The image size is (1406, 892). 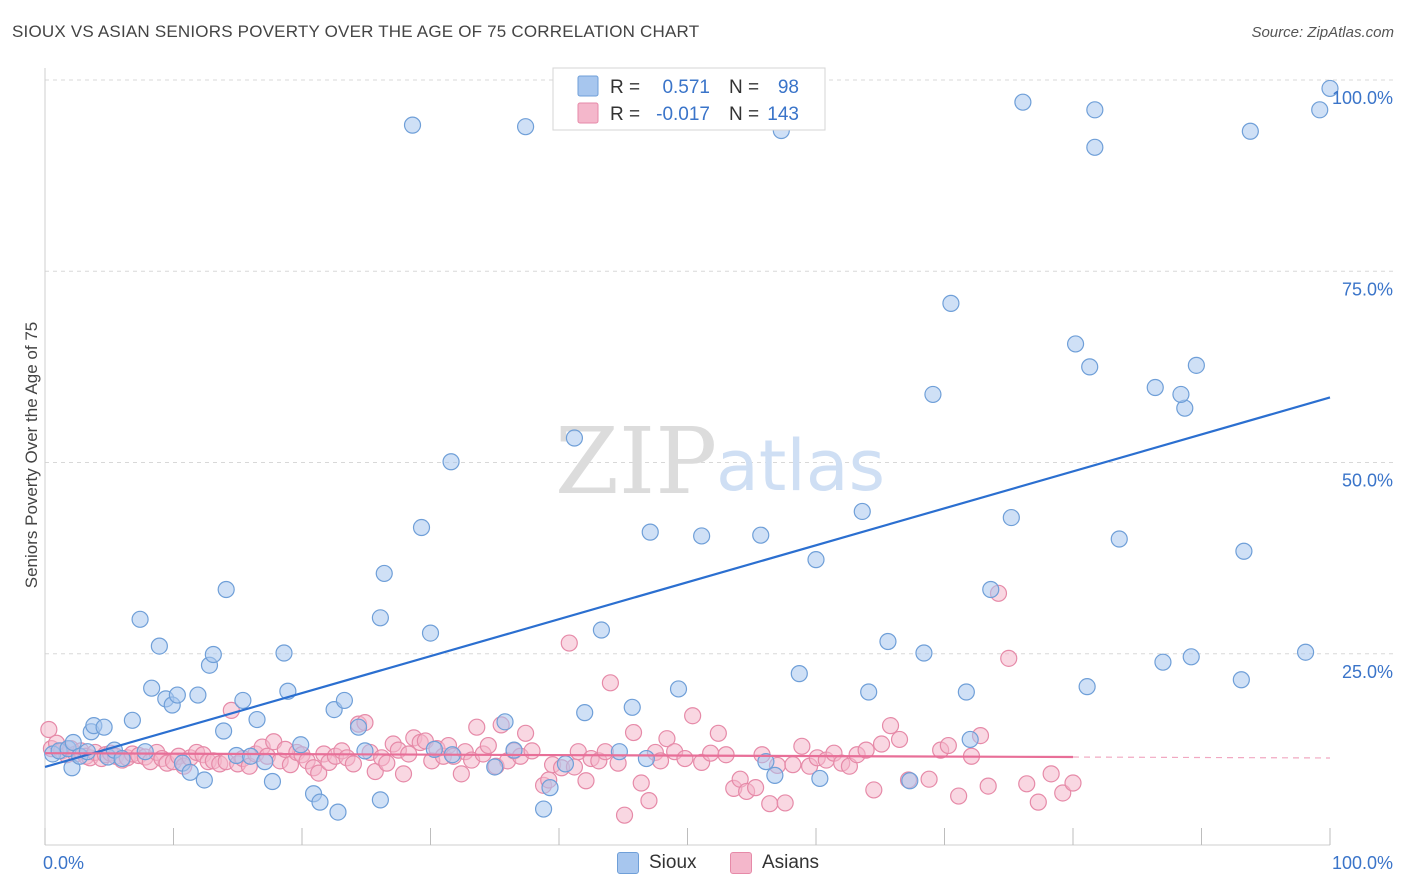 What do you see at coordinates (1367, 289) in the screenshot?
I see `y-tick-label: 75.0%` at bounding box center [1367, 289].